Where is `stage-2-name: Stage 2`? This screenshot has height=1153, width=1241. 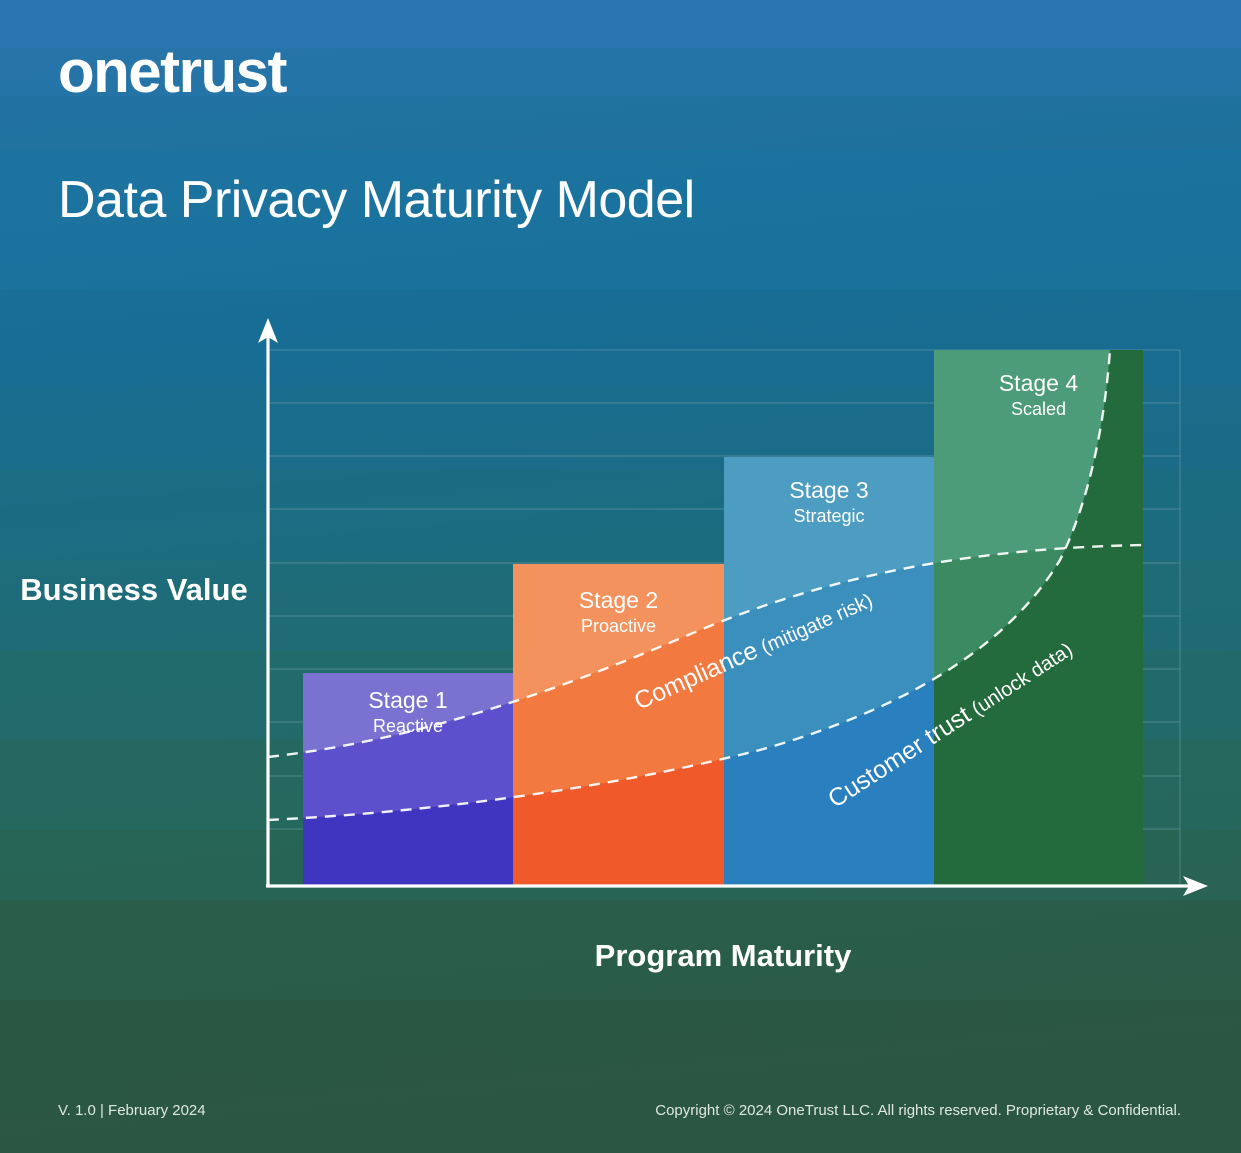
stage-2-name: Stage 2 is located at coordinates (618, 600).